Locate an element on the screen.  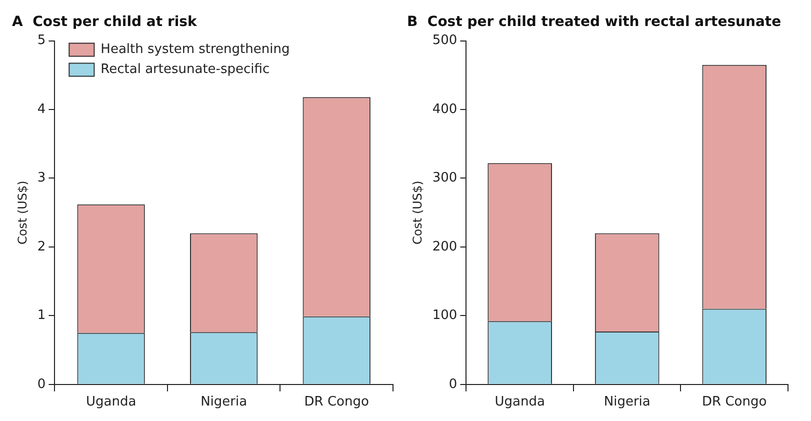
y-tick-label: 2 is located at coordinates (41, 246).